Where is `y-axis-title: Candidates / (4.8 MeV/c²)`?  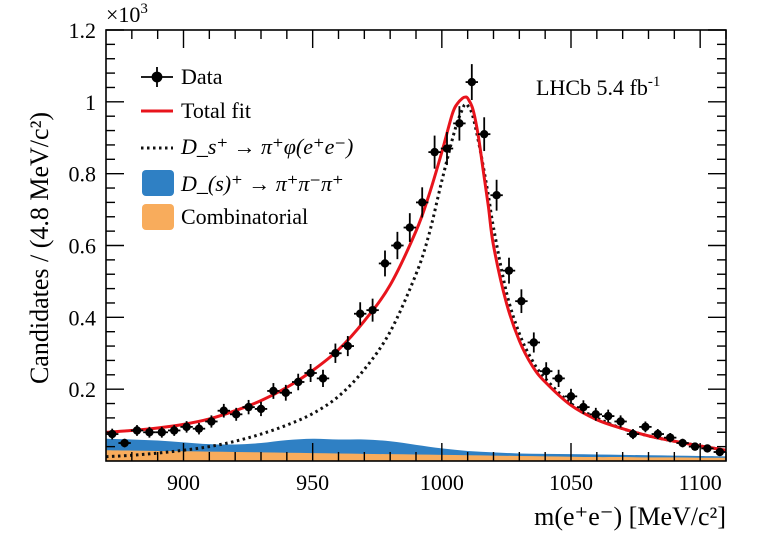
y-axis-title: Candidates / (4.8 MeV/c²) is located at coordinates (39, 248).